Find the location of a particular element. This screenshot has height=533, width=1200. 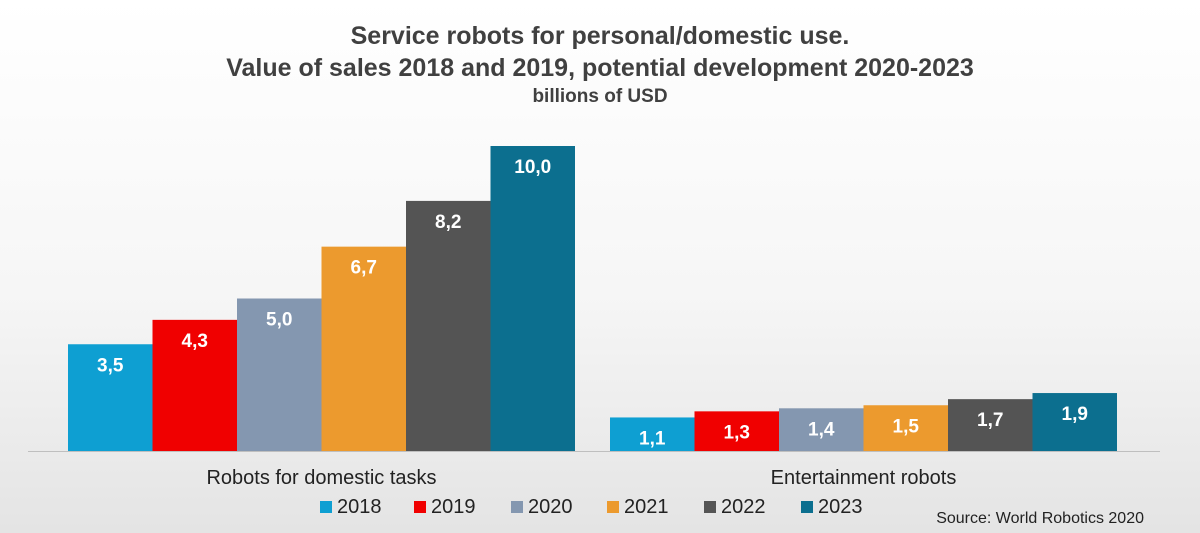

bar-value-label: 8,2 is located at coordinates (448, 222).